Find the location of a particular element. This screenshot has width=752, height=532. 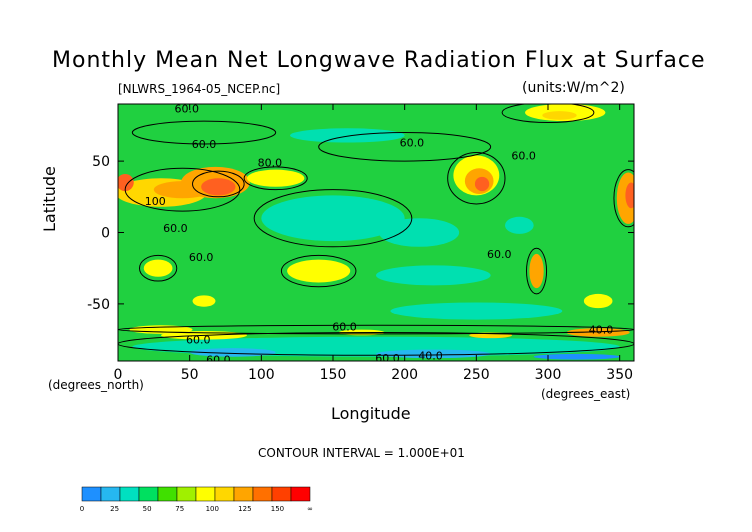

colorbar-label: 150 is located at coordinates (277, 509).